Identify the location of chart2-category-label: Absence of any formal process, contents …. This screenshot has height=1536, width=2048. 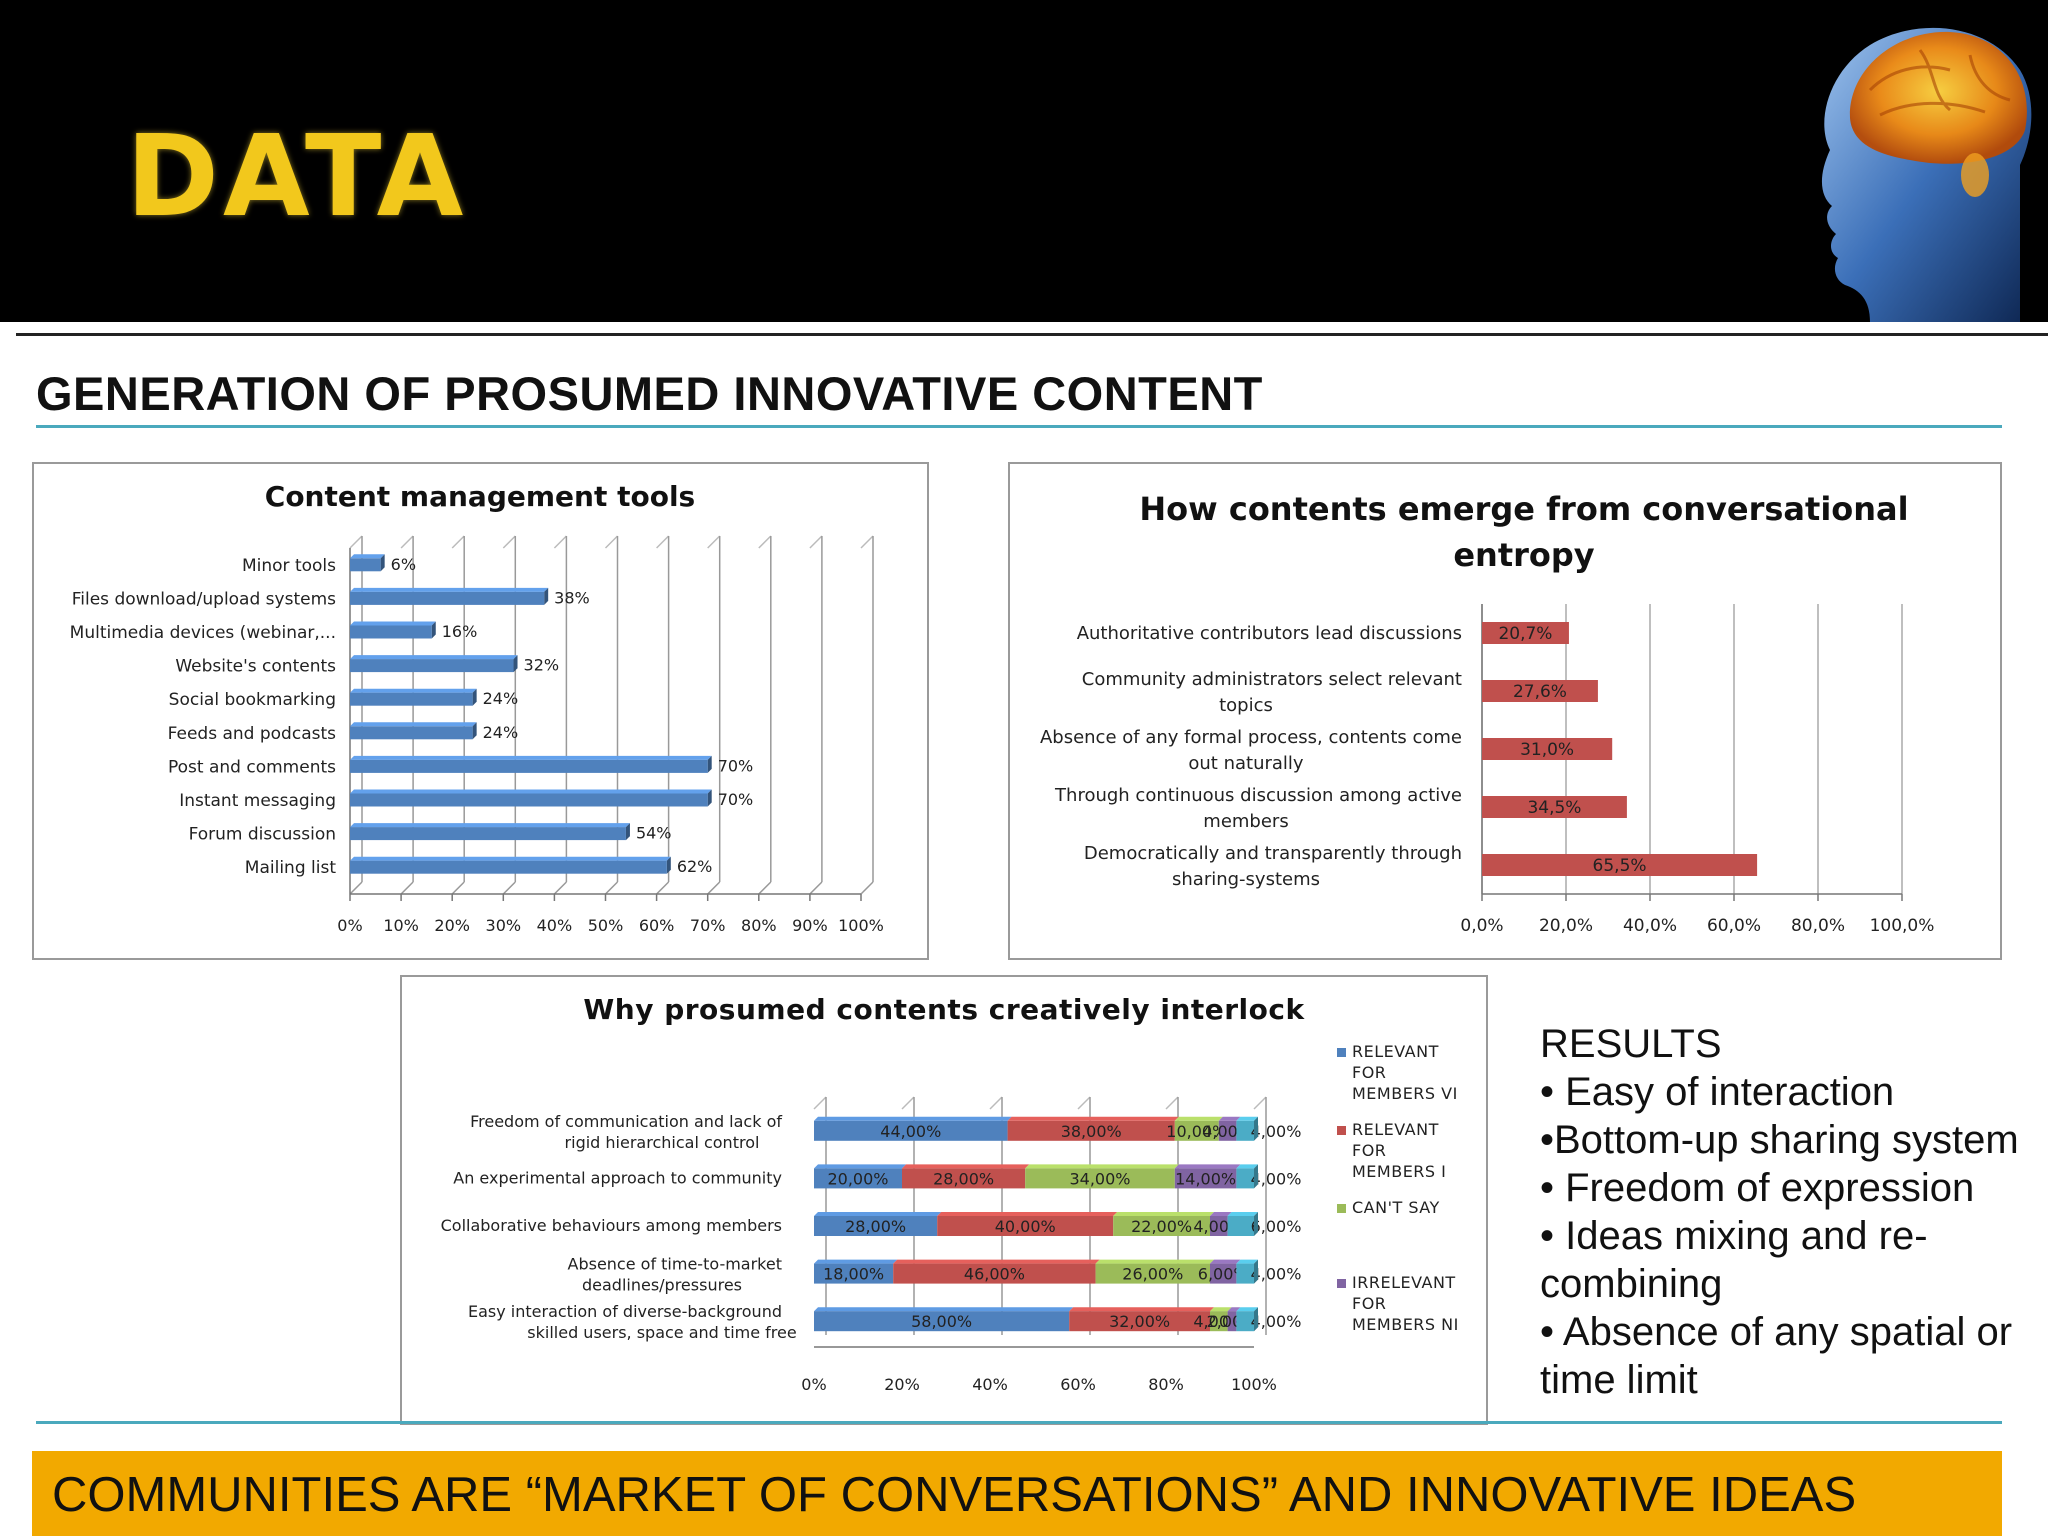
(1251, 750).